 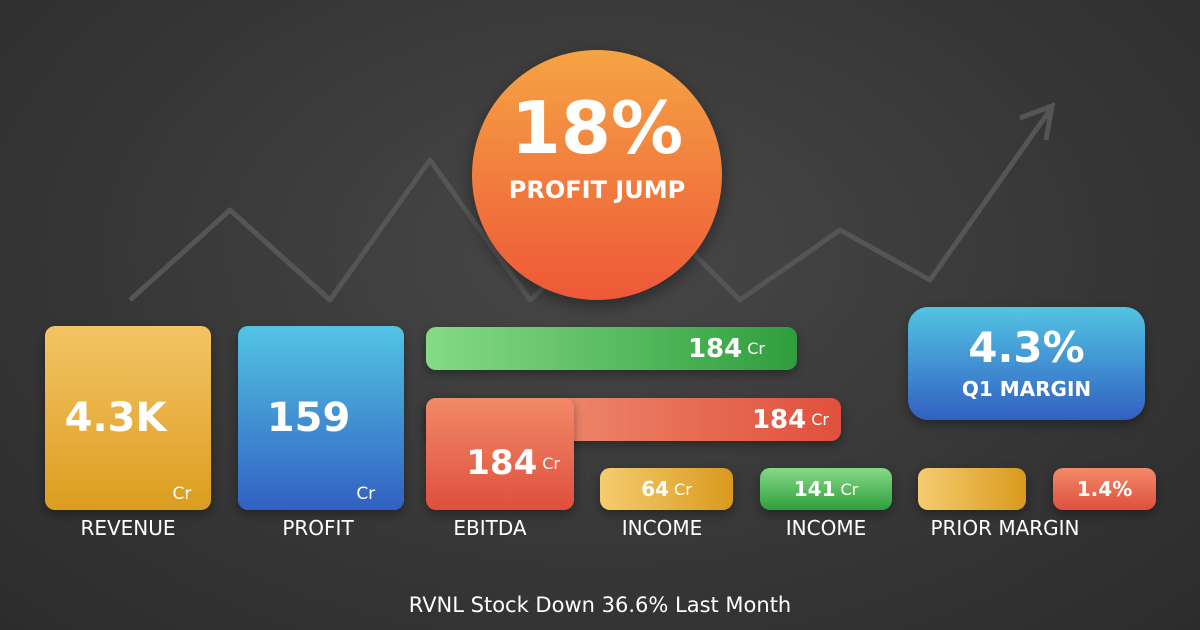 I want to click on income-tile: 141 Cr, so click(x=826, y=489).